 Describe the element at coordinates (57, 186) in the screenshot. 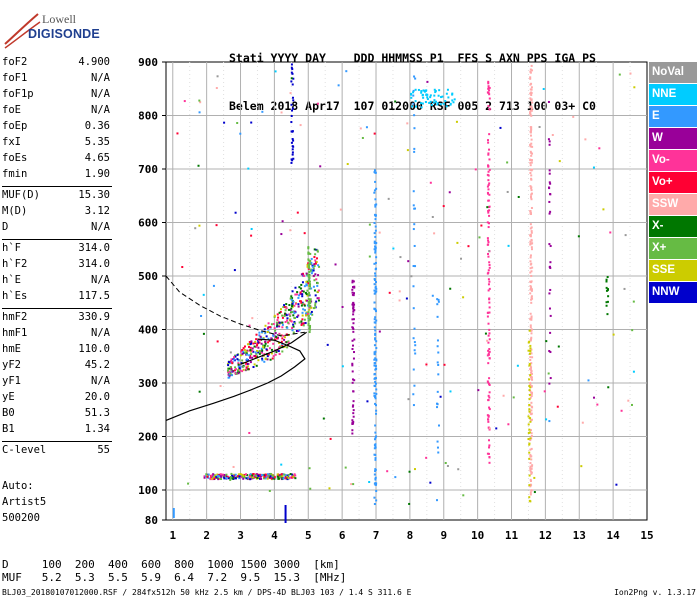

I see `param-separator` at that location.